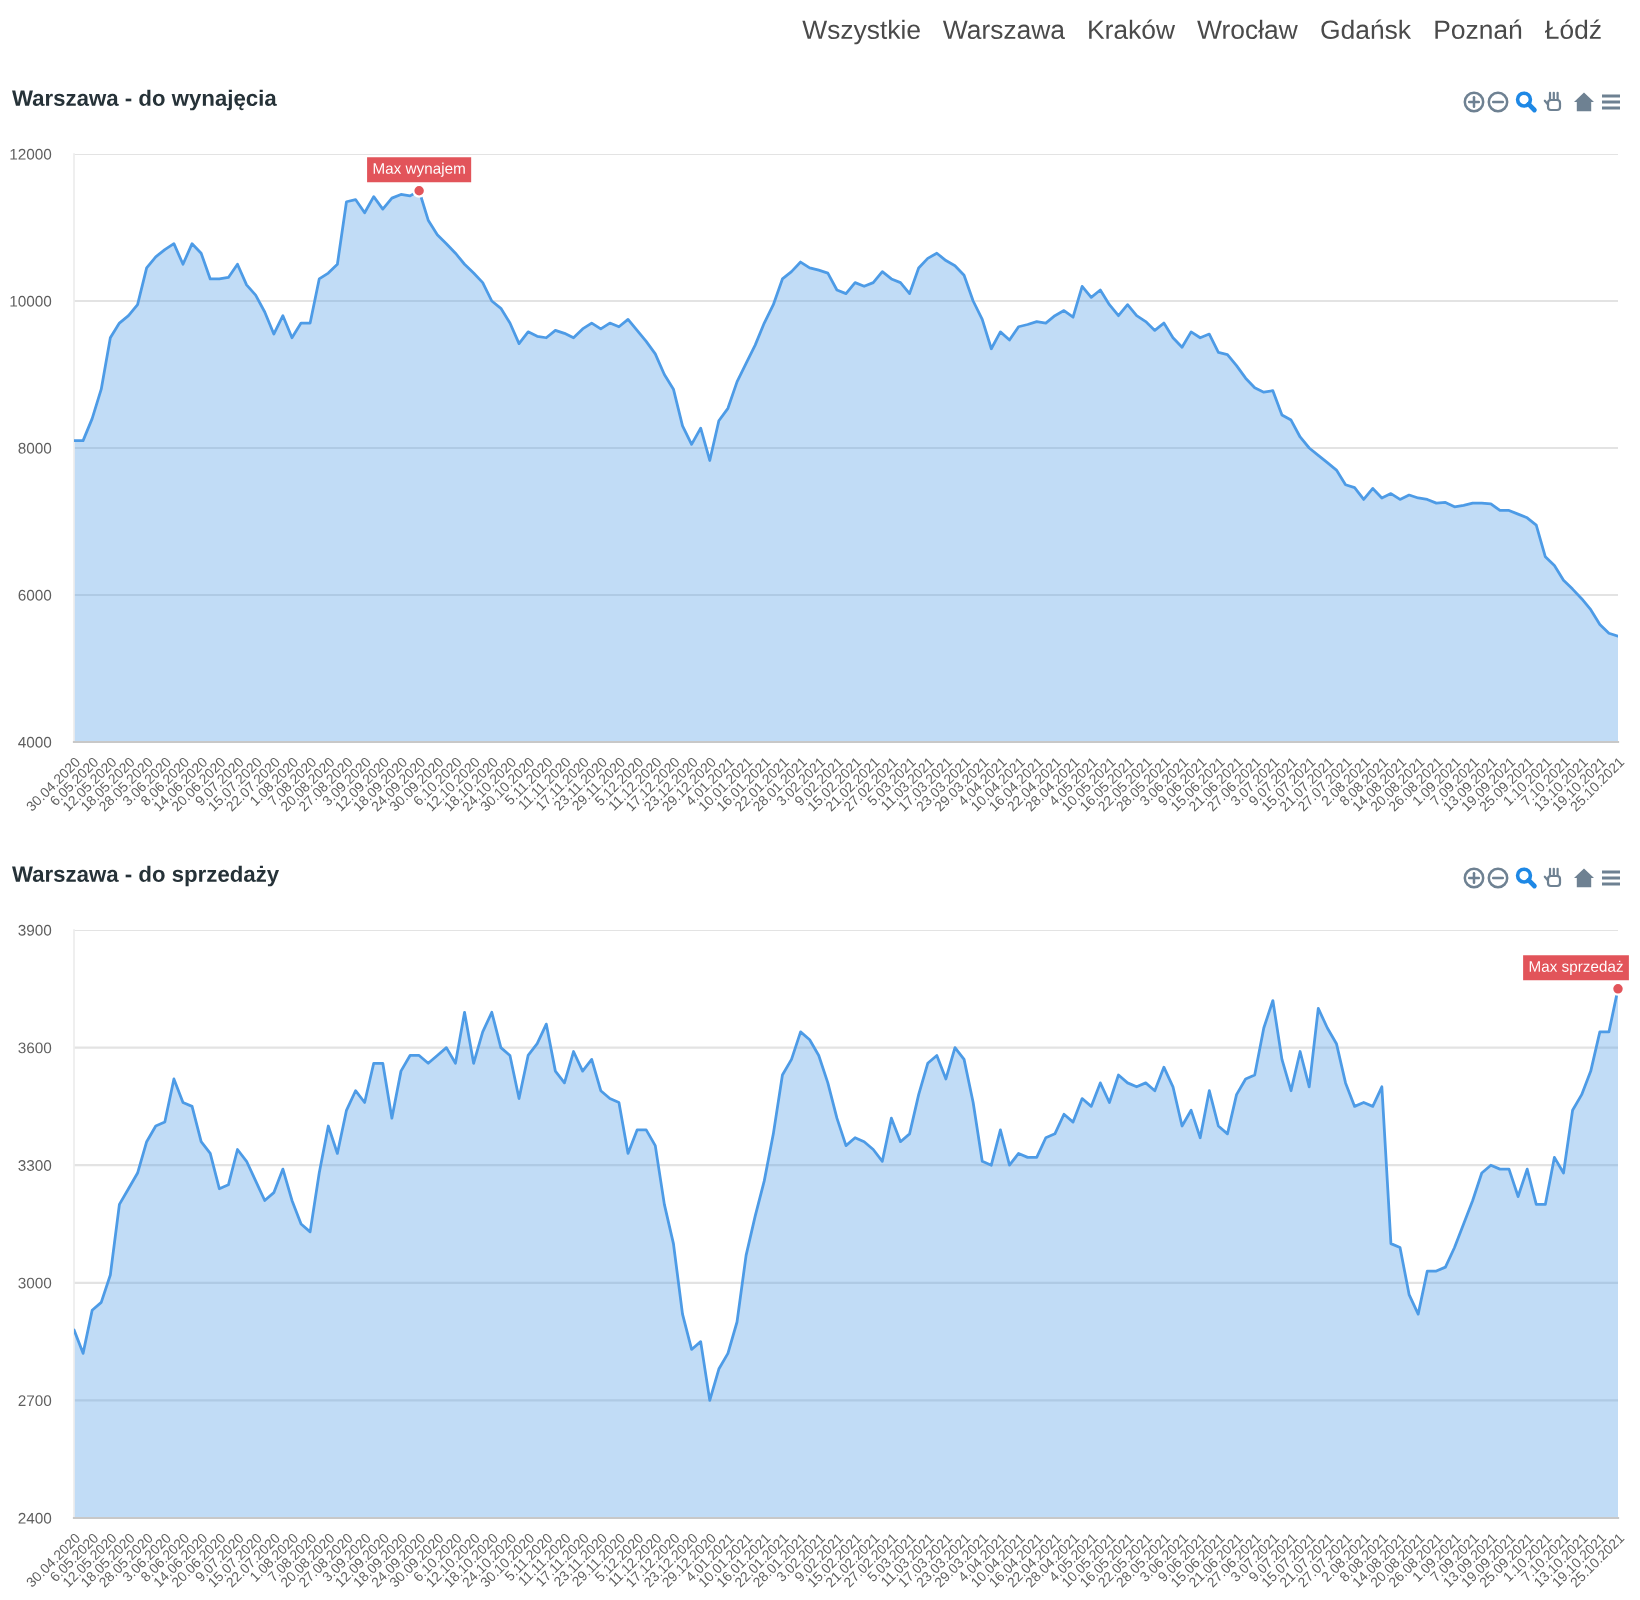  What do you see at coordinates (1573, 29) in the screenshot?
I see `text: Łódź` at bounding box center [1573, 29].